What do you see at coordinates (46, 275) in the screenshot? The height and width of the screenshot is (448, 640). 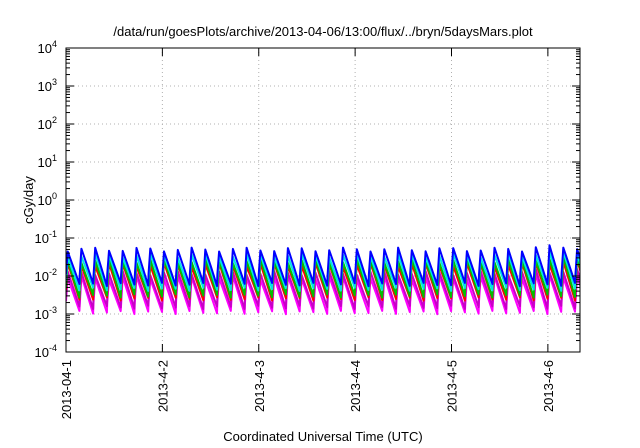 I see `y-tick-label: 10⁻²` at bounding box center [46, 275].